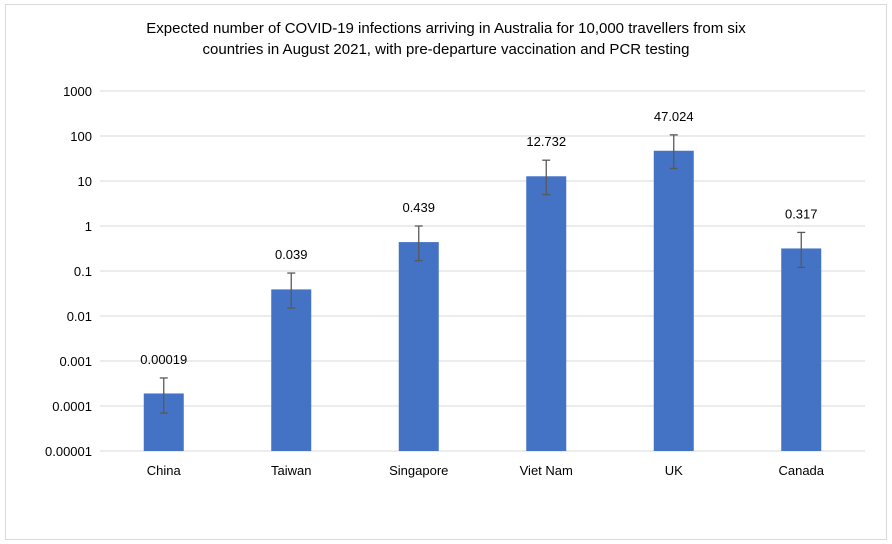 This screenshot has height=544, width=892. I want to click on y-tick-label: 0.001, so click(75, 361).